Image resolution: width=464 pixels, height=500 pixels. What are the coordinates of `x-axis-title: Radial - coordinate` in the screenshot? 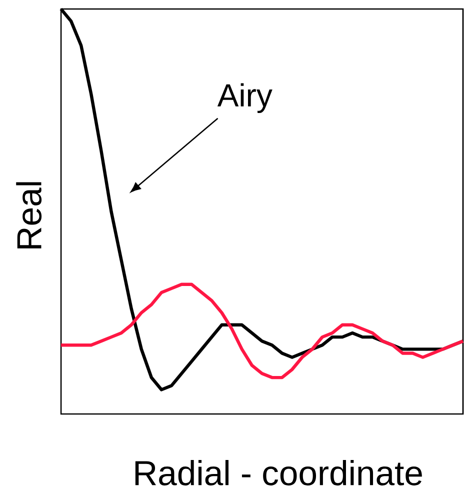 It's located at (278, 473).